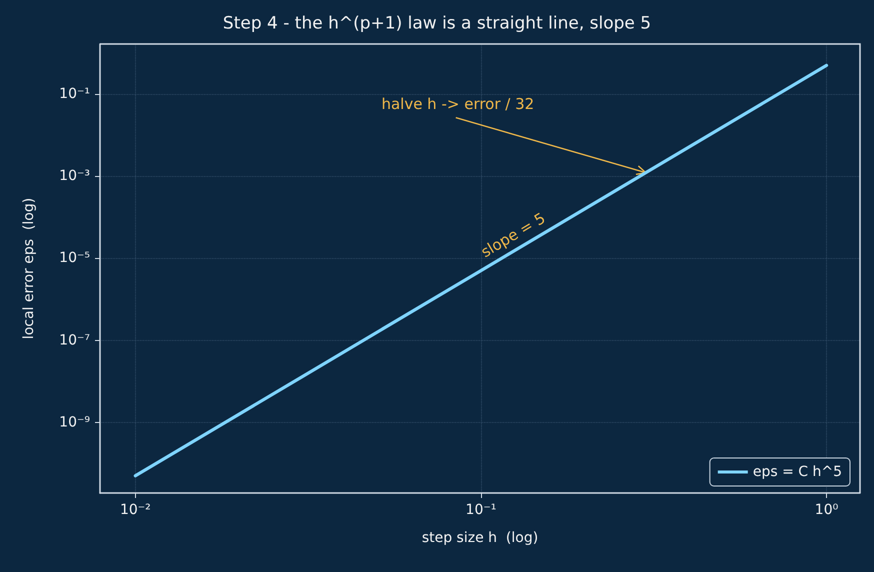  What do you see at coordinates (437, 24) in the screenshot?
I see `chart-title: Step 4 - the h^(p+1) law is a straight line, slope 5` at bounding box center [437, 24].